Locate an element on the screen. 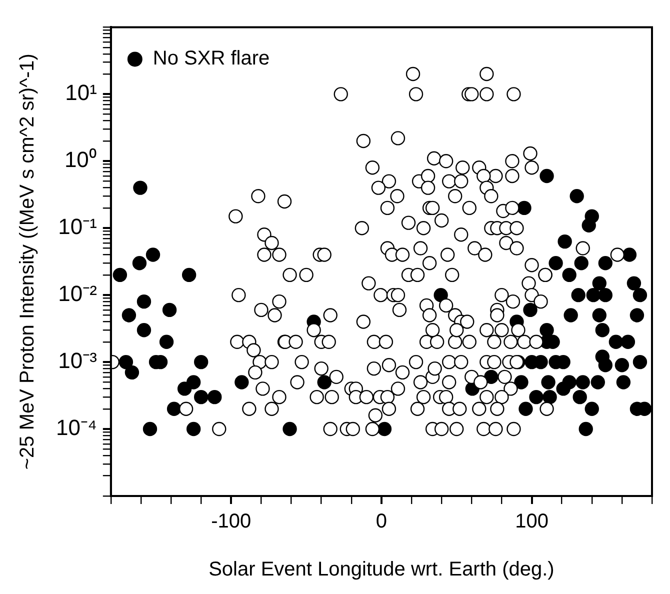 The width and height of the screenshot is (670, 594). y-axis-title: ~25 MeV Proton Intensity ((MeV s cm^2 sr)^-1) is located at coordinates (27, 262).